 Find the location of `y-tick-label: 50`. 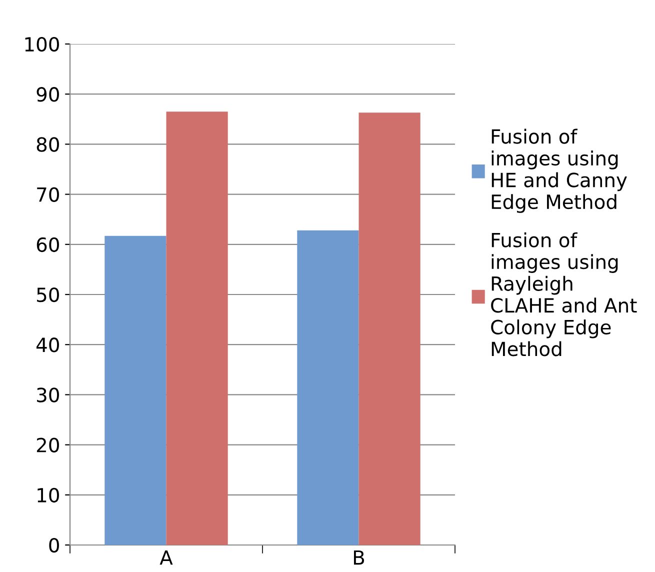

y-tick-label: 50 is located at coordinates (48, 294).